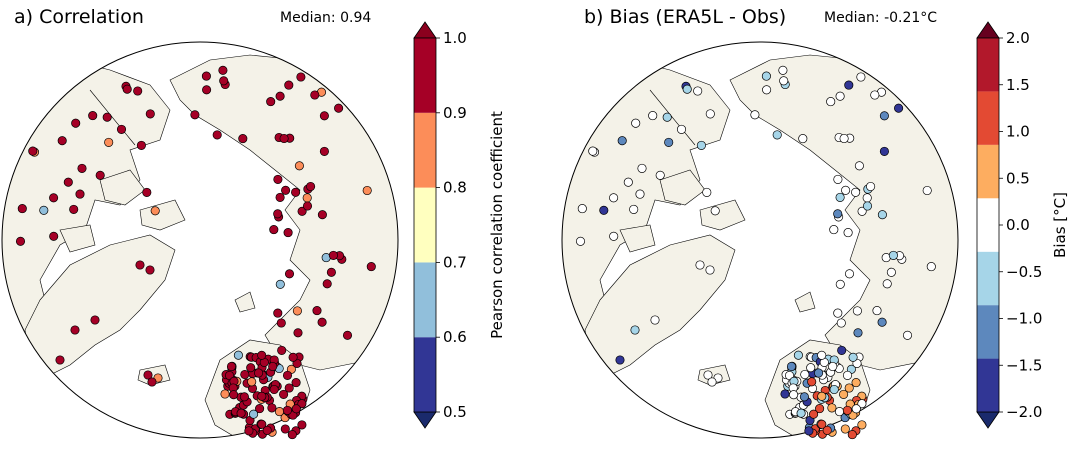 This screenshot has height=450, width=1071. What do you see at coordinates (1018, 178) in the screenshot?
I see `colorbar-tick-label: 0.5` at bounding box center [1018, 178].